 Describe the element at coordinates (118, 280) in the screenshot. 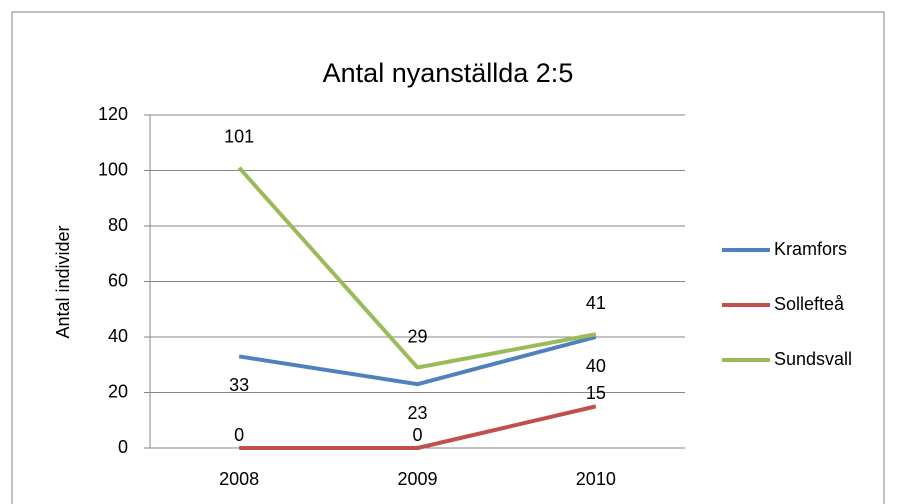

I see `y-tick-label: 60` at that location.